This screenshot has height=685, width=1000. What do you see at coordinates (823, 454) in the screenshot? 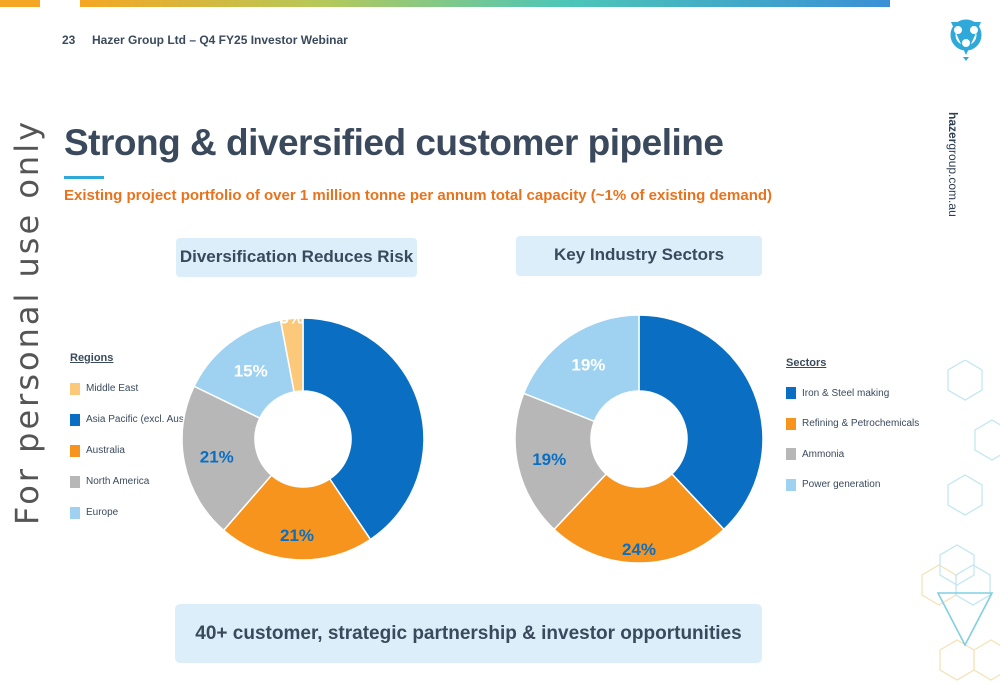
I see `legend-label: Ammonia` at bounding box center [823, 454].